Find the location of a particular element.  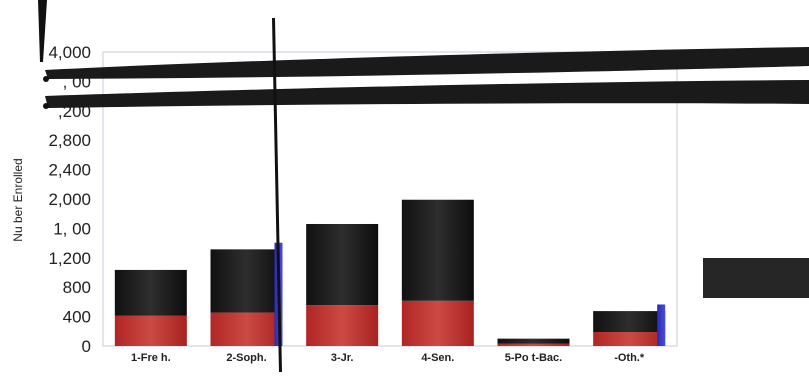

x-tick-label: 5-Po t-Bac. is located at coordinates (533, 358).